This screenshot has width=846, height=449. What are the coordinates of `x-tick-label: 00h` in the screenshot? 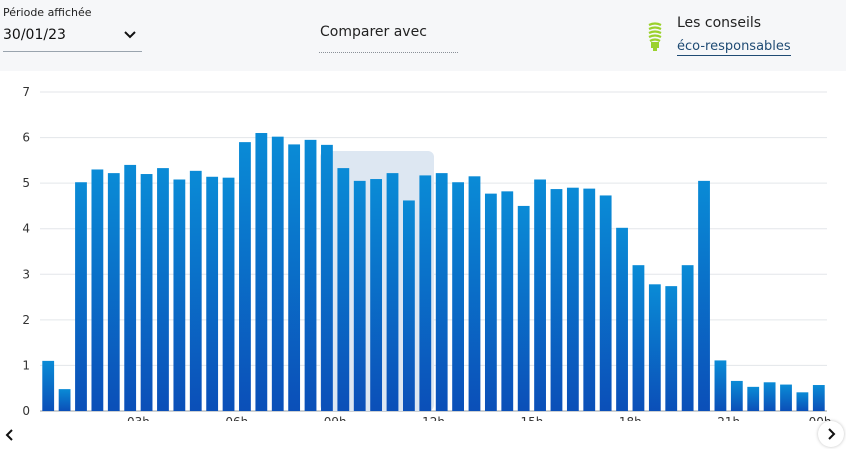 It's located at (820, 418).